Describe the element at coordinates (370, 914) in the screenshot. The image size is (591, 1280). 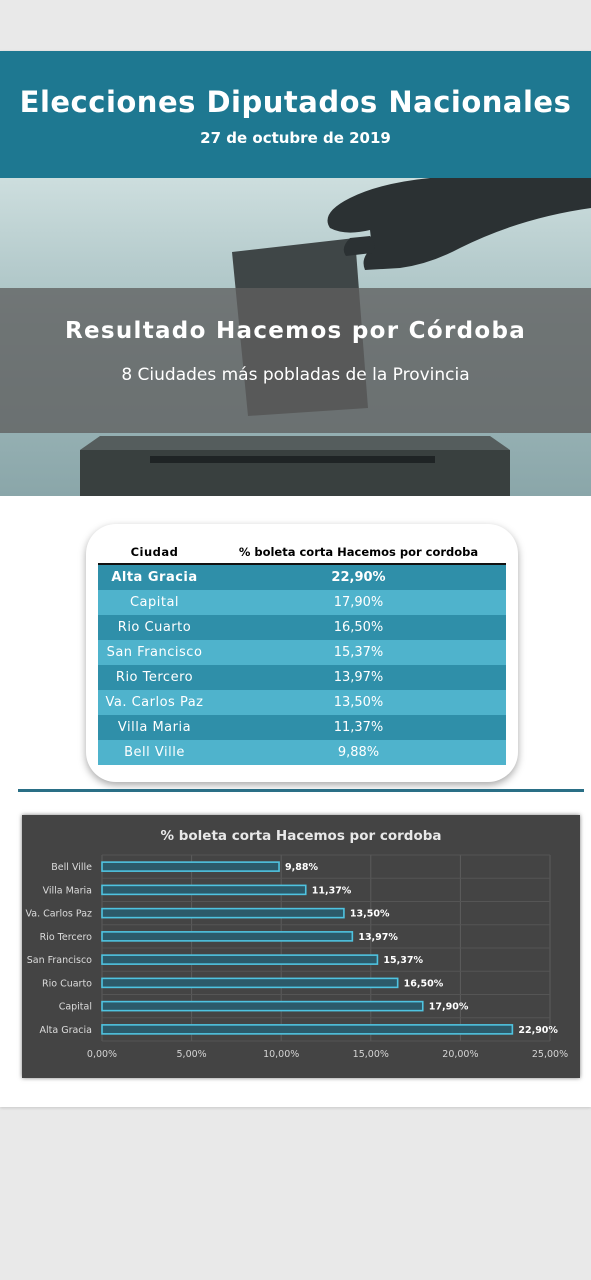
I see `value-label: 13,50%` at that location.